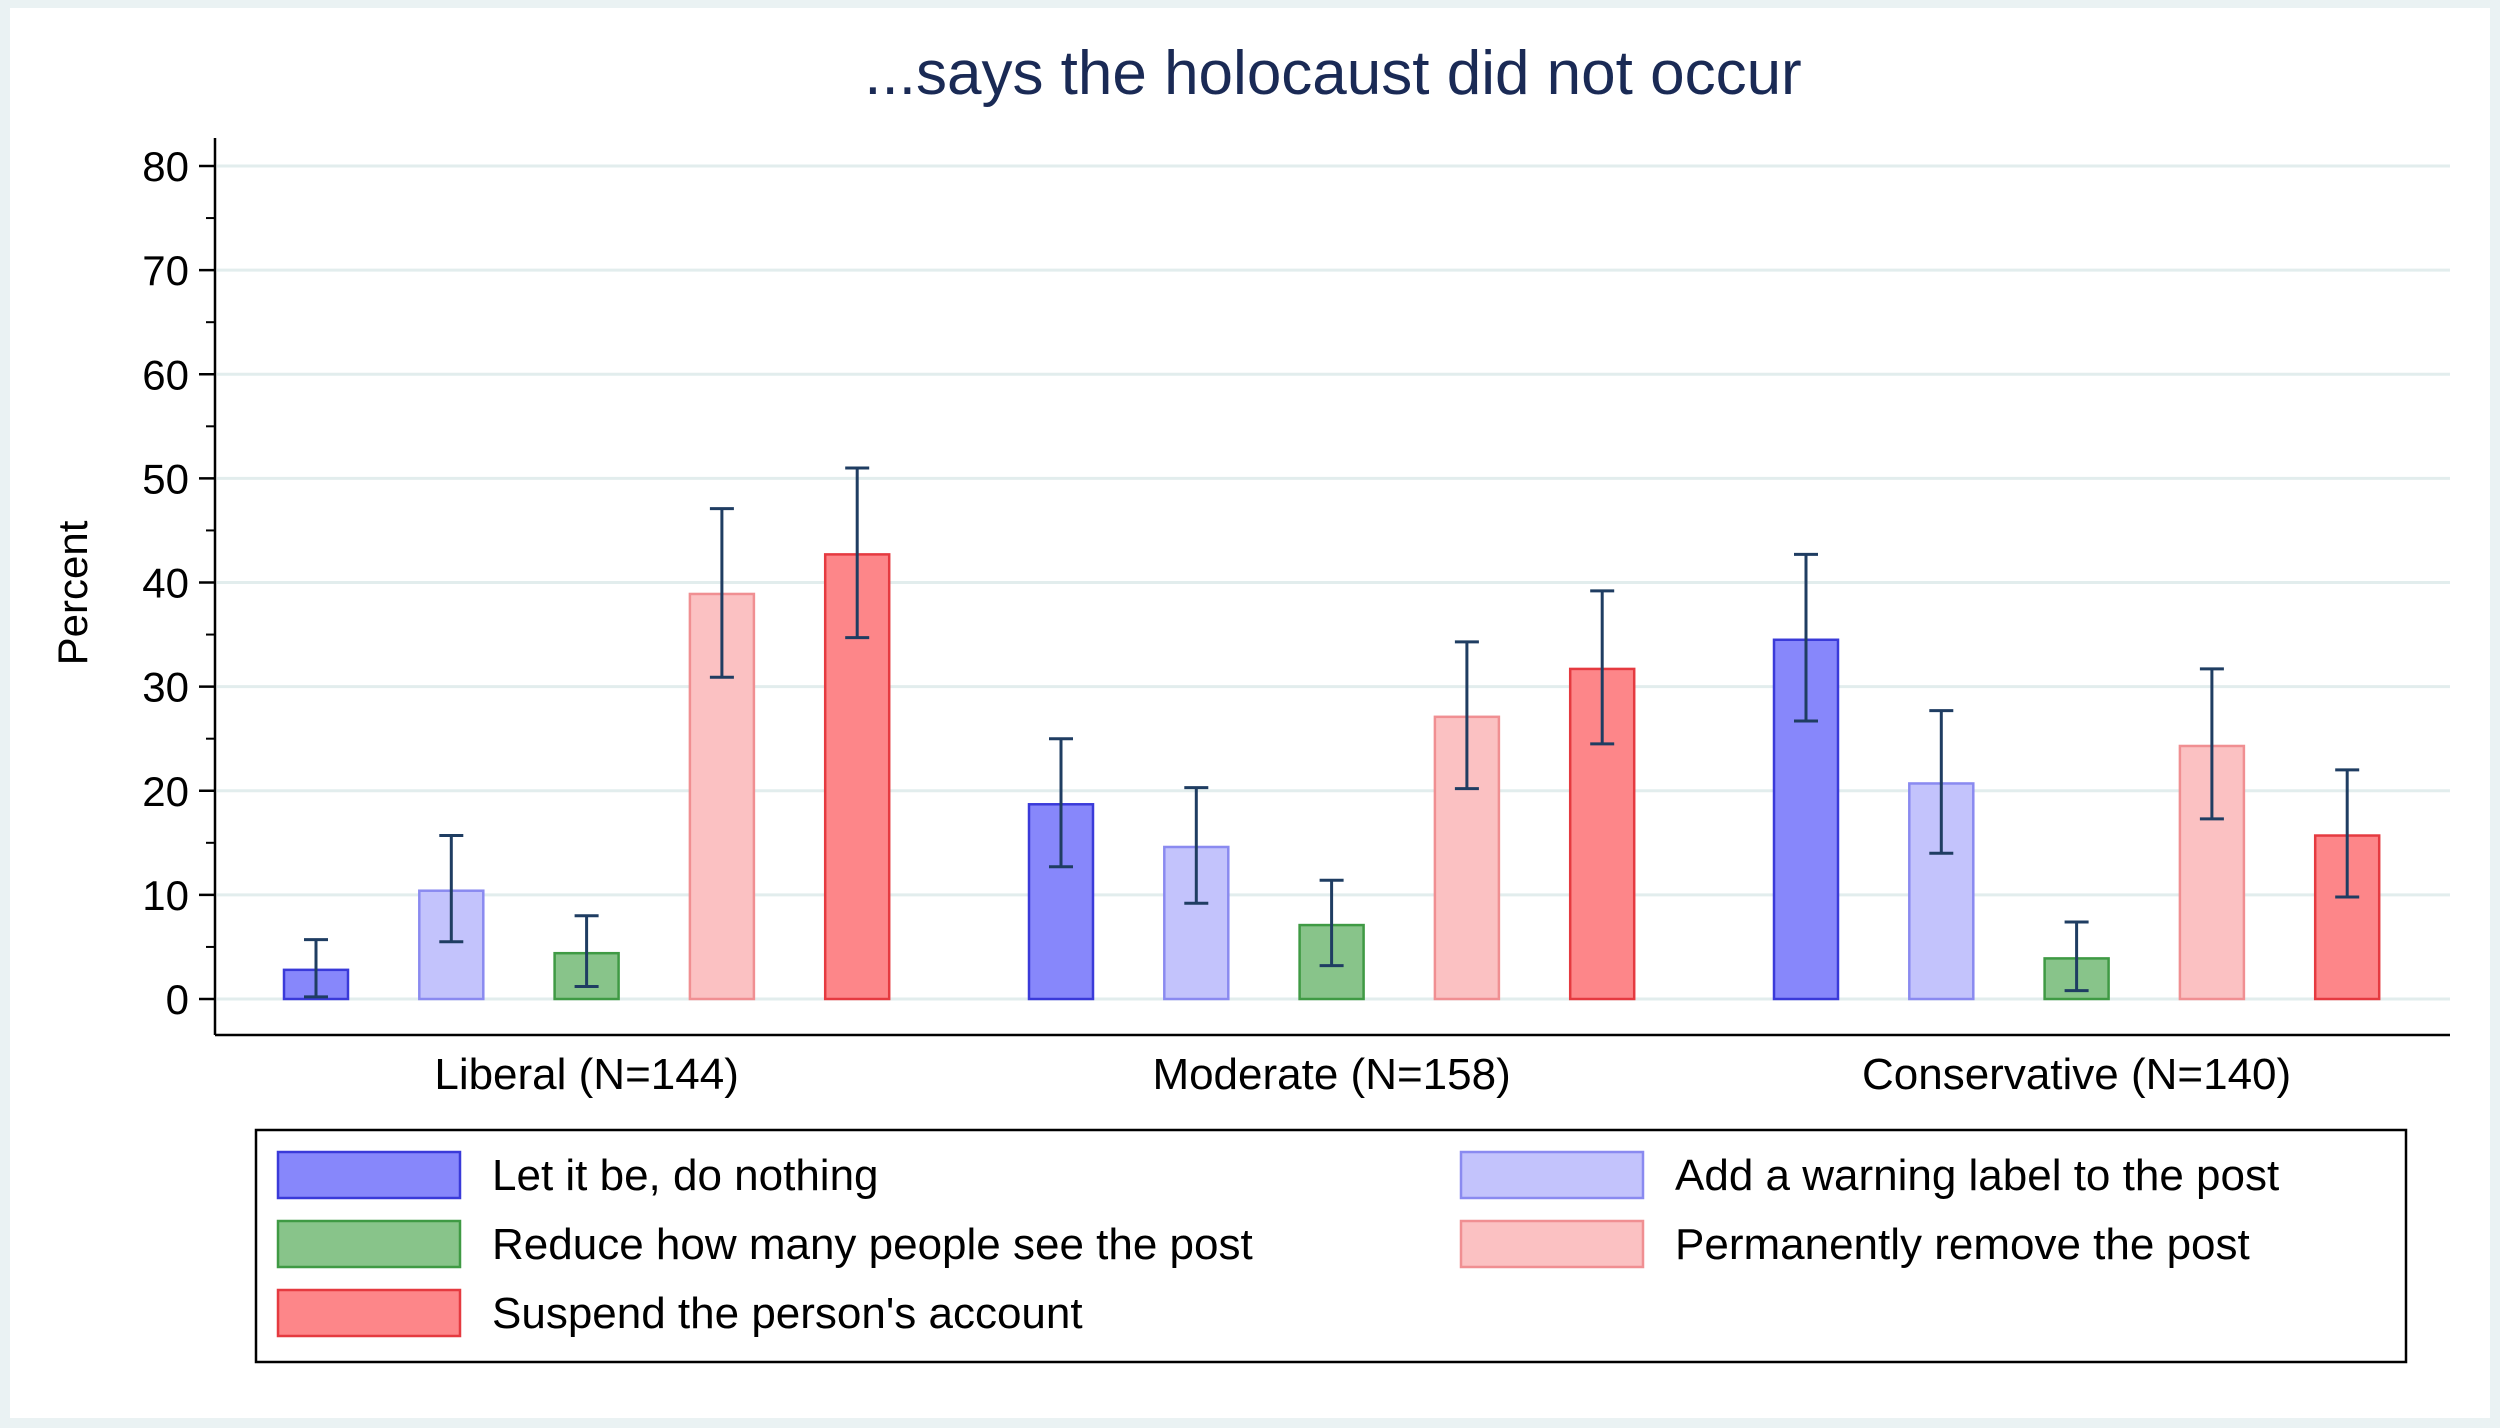 The height and width of the screenshot is (1428, 2500). Describe the element at coordinates (685, 1175) in the screenshot. I see `legend-label: Let it be, do nothing` at that location.